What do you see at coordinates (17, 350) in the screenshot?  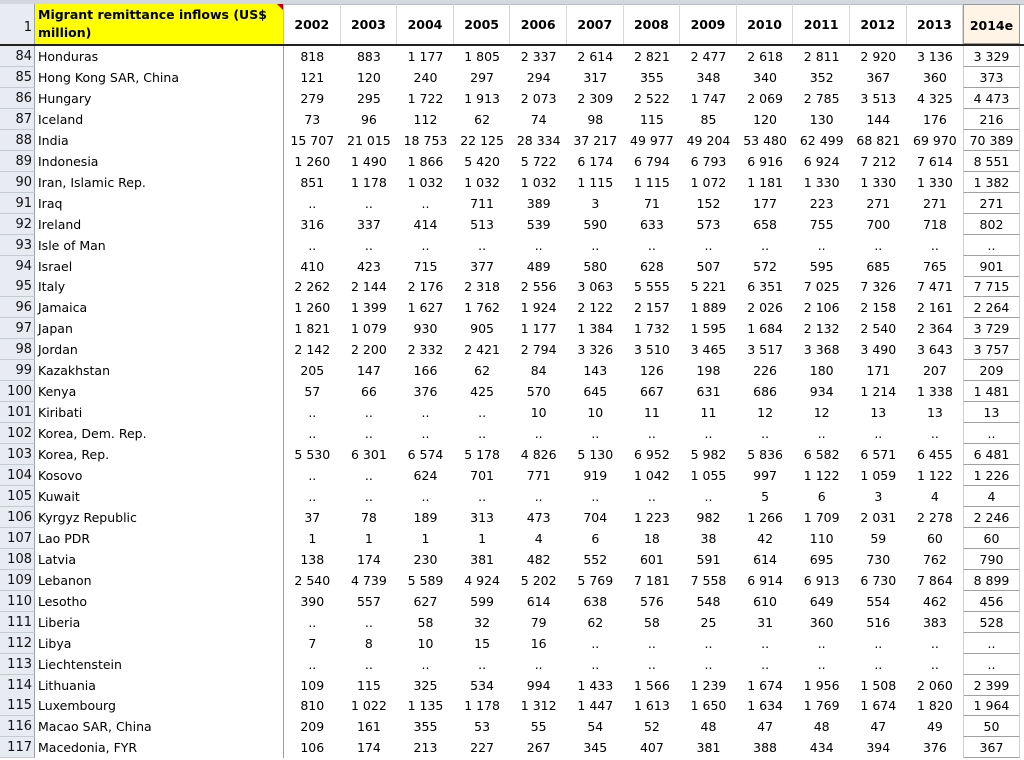 I see `row-number: 98` at bounding box center [17, 350].